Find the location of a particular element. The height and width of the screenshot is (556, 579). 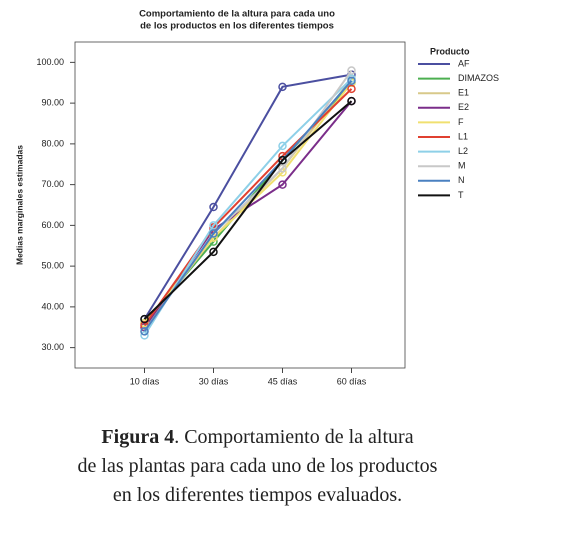

x-tick-label: 30 días is located at coordinates (214, 381).